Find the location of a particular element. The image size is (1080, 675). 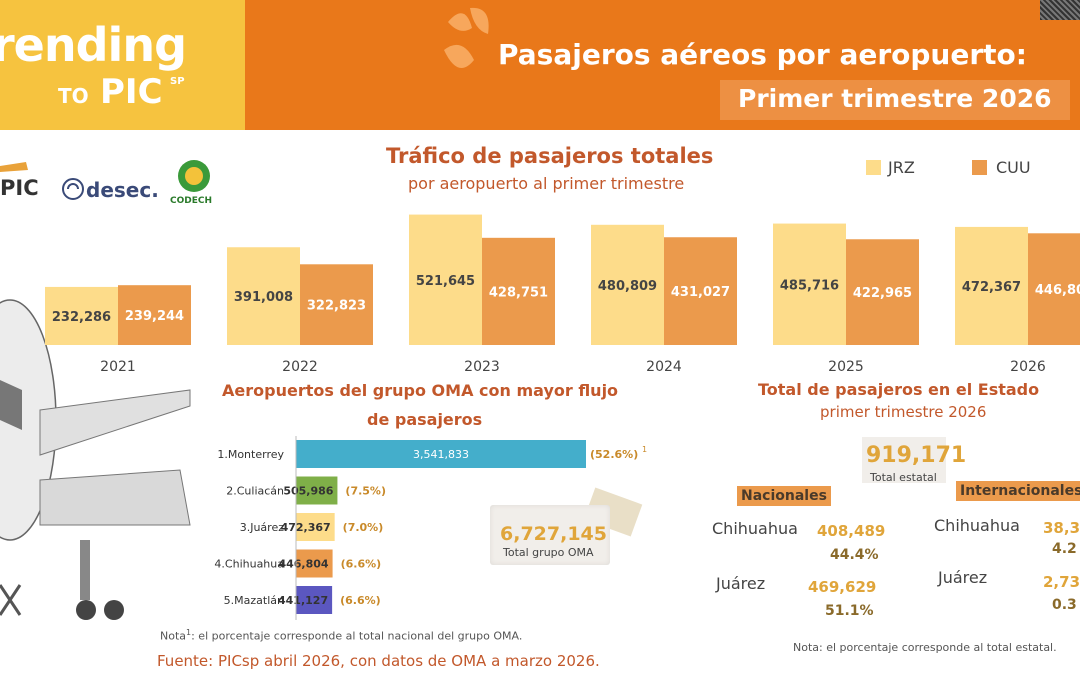

legend-cuu-swatch is located at coordinates (979, 167).